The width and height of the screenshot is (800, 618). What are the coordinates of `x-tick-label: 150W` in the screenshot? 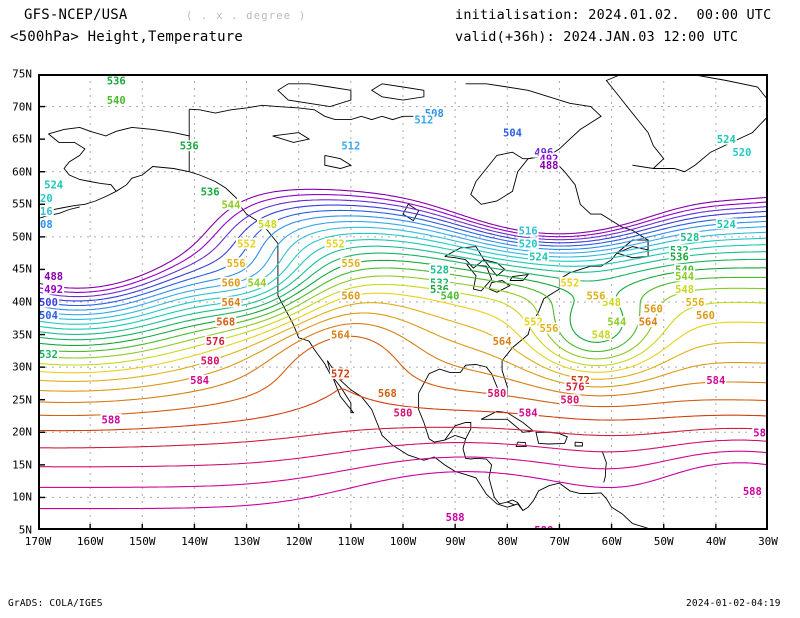 It's located at (142, 541).